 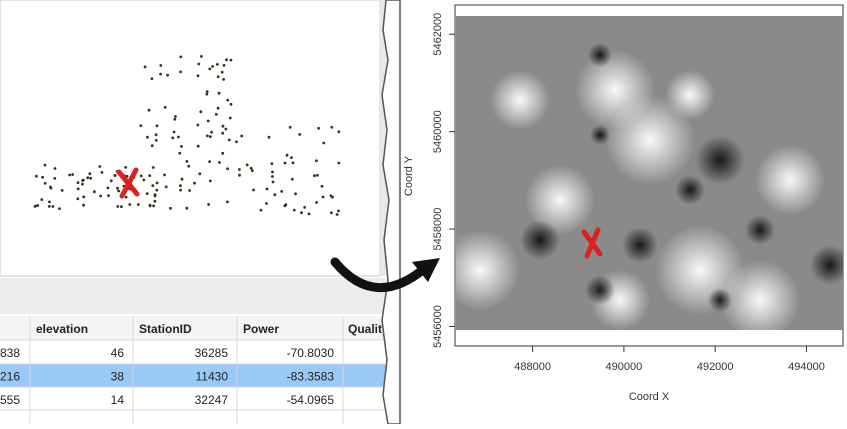 What do you see at coordinates (165, 329) in the screenshot?
I see `column-header: StationID` at bounding box center [165, 329].